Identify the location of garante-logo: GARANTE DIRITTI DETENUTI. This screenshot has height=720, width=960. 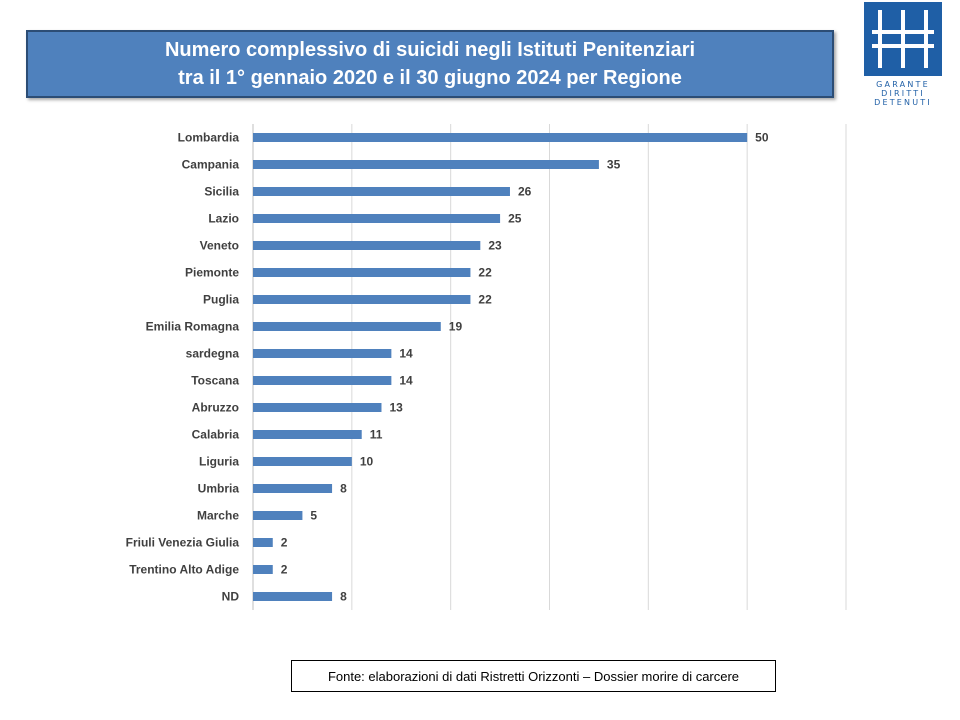
(903, 55).